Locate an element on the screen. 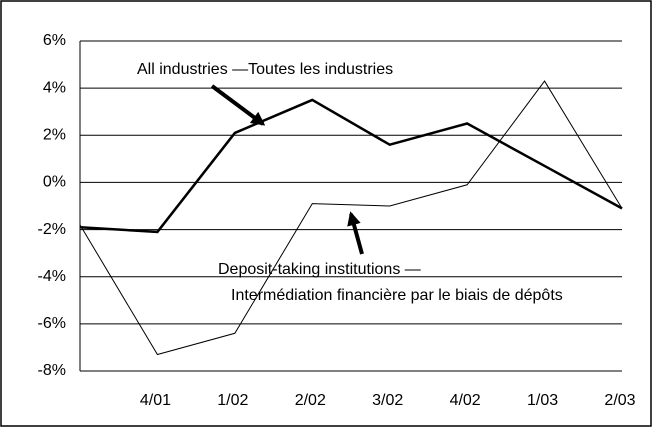 Image resolution: width=652 pixels, height=427 pixels. y-tick-label: 2% is located at coordinates (54, 135).